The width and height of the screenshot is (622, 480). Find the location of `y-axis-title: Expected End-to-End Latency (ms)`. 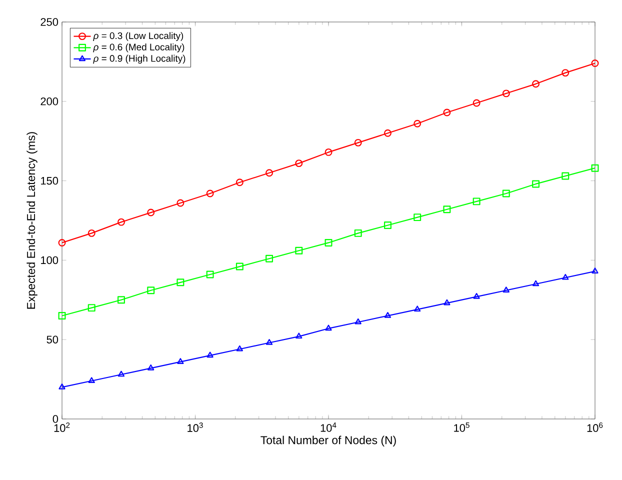

y-axis-title: Expected End-to-End Latency (ms) is located at coordinates (32, 220).